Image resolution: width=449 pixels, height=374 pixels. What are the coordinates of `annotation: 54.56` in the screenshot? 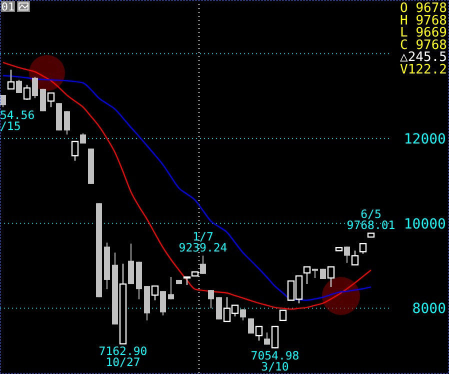 It's located at (17, 115).